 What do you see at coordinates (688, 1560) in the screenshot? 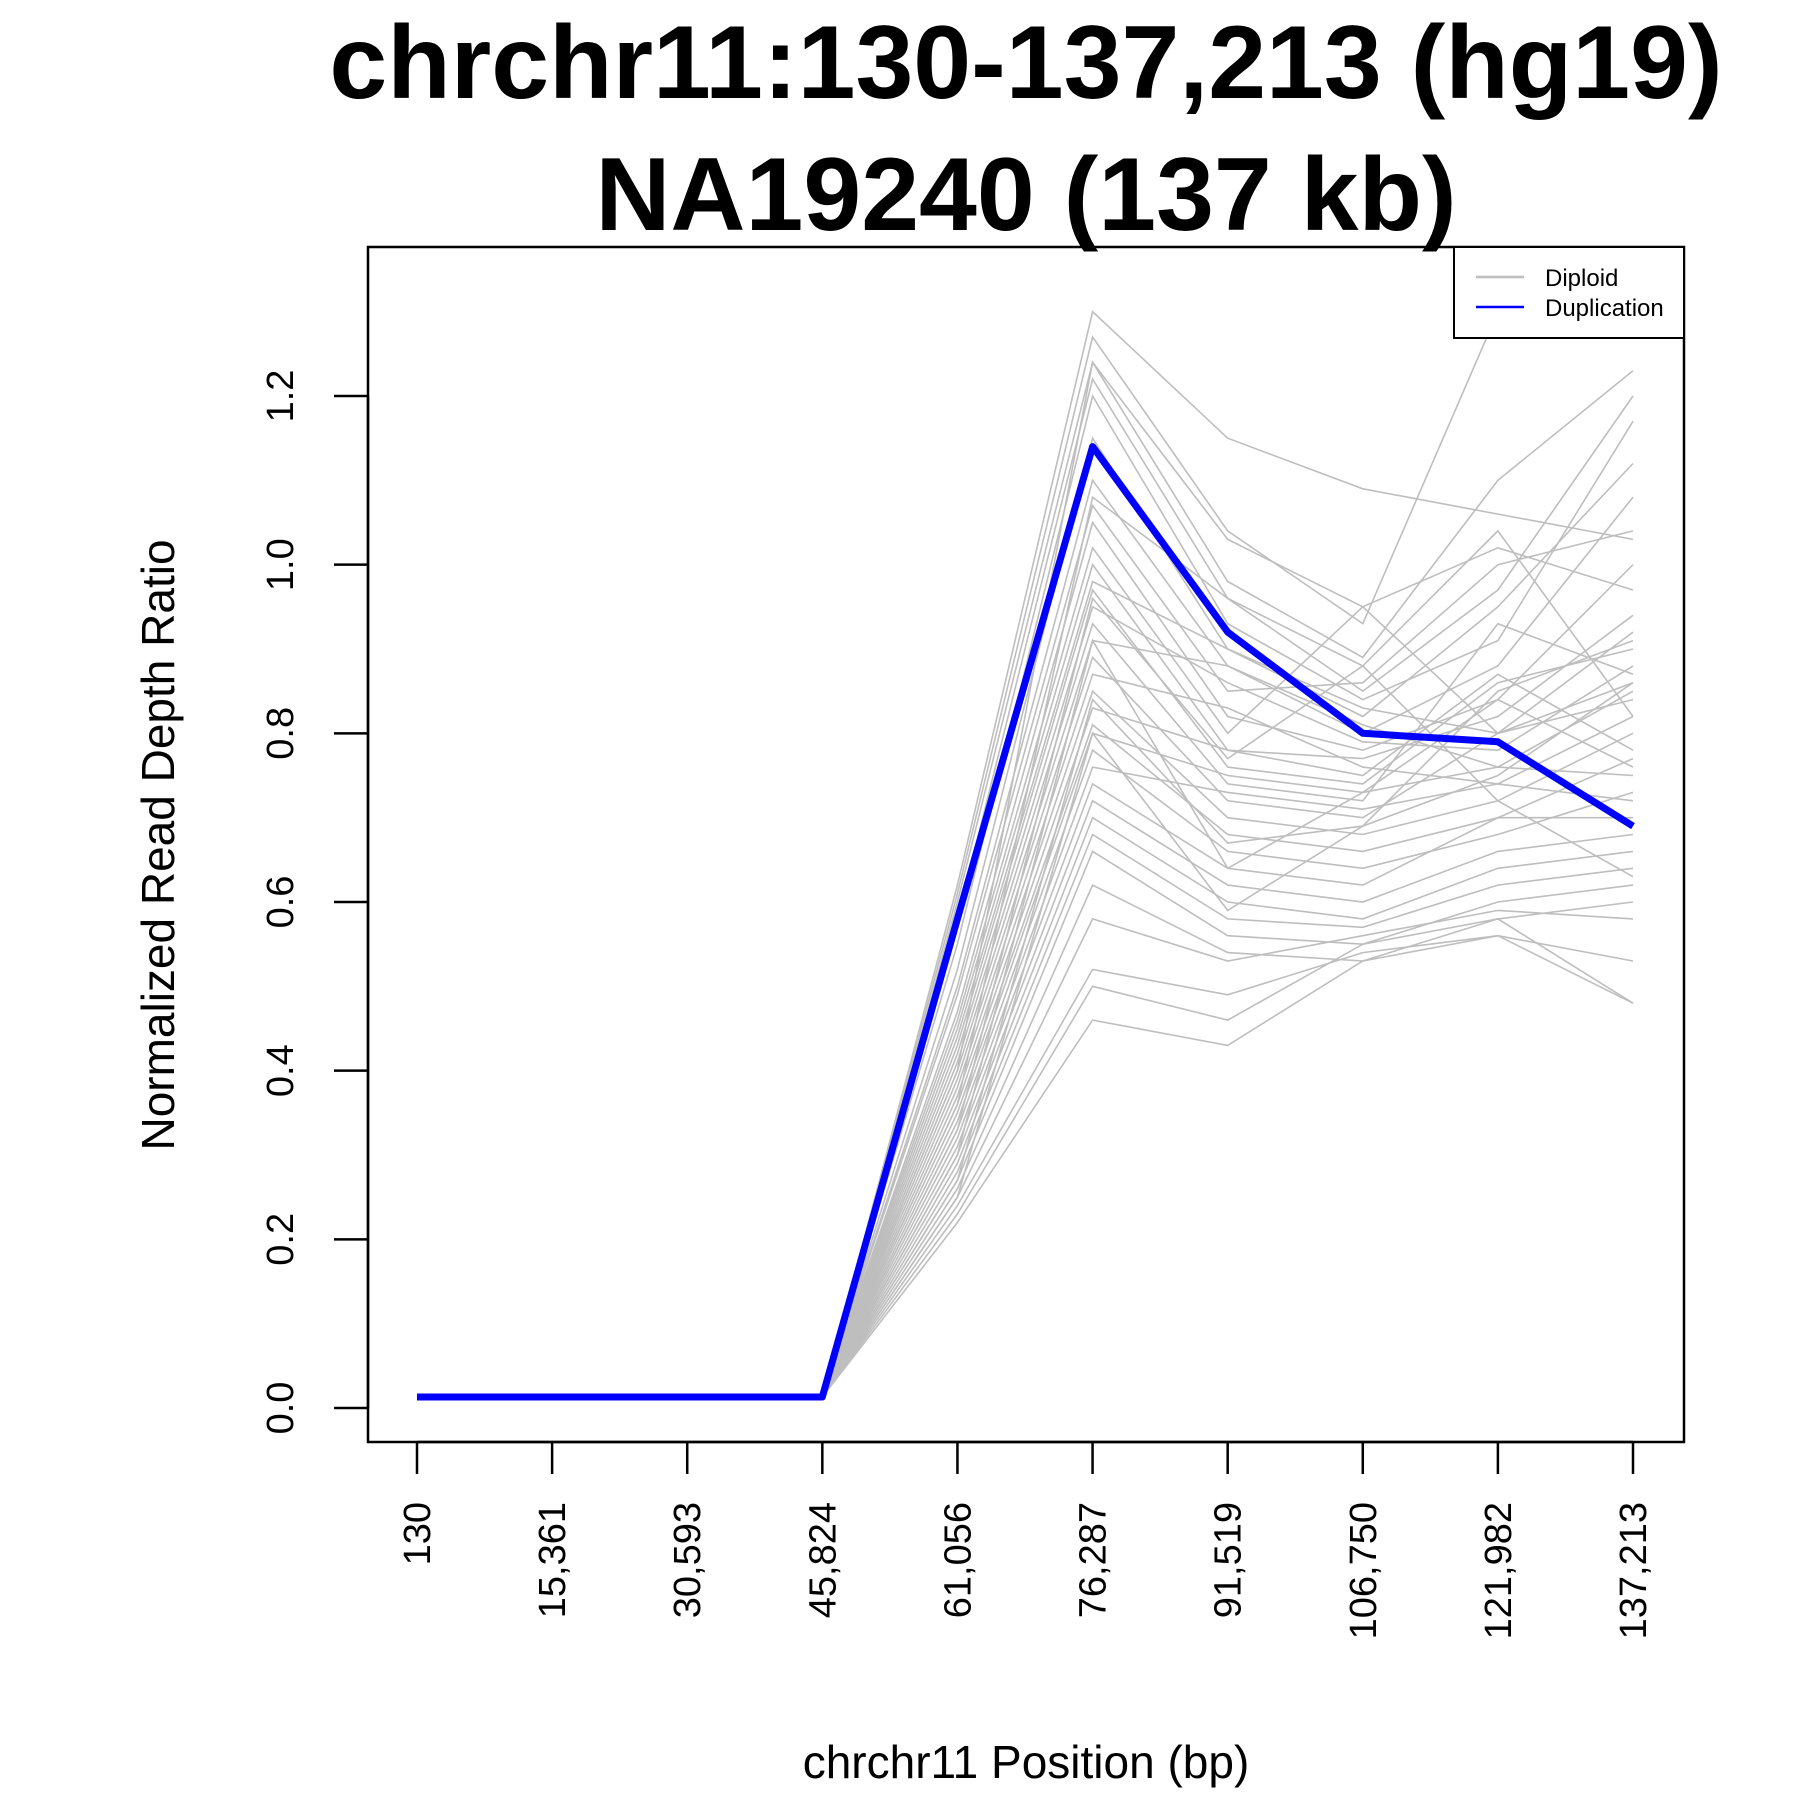
I see `x-tick-label: 30,593` at bounding box center [688, 1560].